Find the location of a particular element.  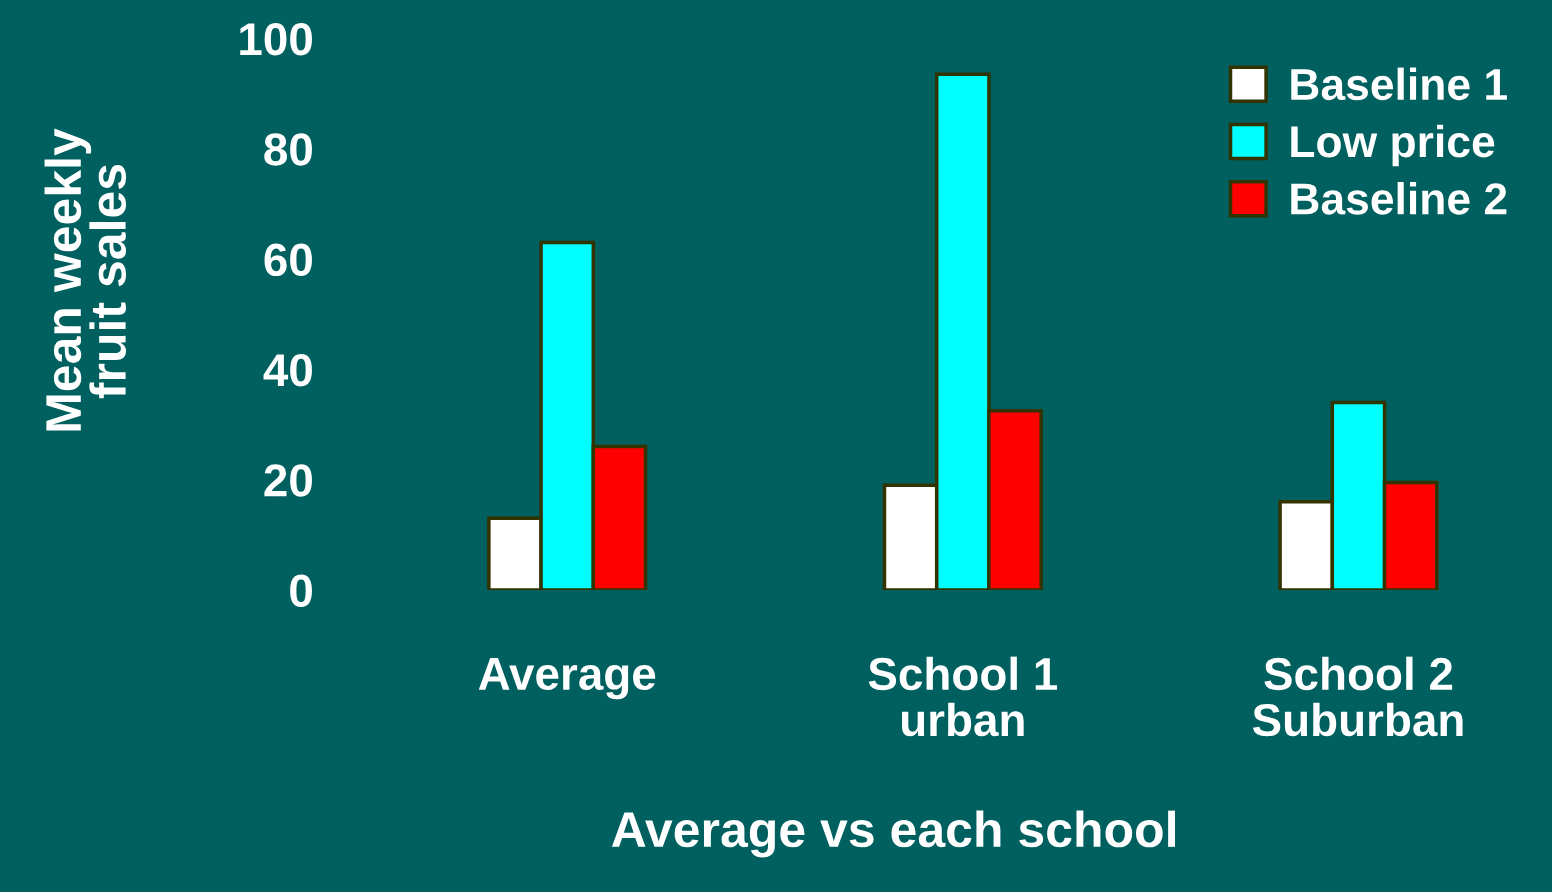

x-tick-label: School 2 Suburban is located at coordinates (1357, 696).